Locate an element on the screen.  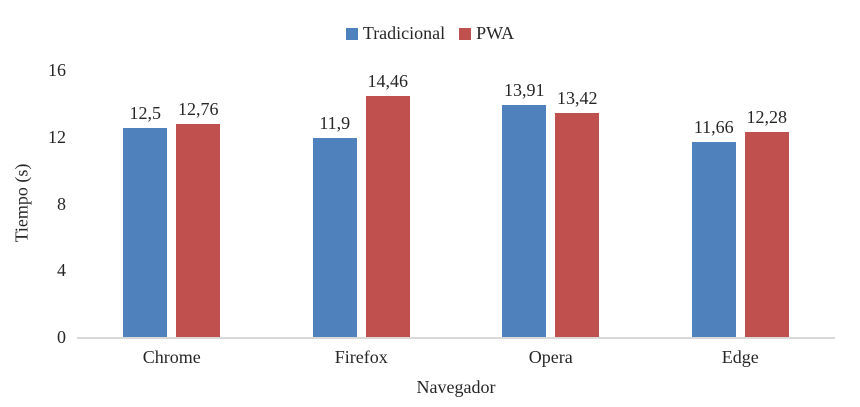
bar-pwa-chrome: 12,76 is located at coordinates (198, 218).